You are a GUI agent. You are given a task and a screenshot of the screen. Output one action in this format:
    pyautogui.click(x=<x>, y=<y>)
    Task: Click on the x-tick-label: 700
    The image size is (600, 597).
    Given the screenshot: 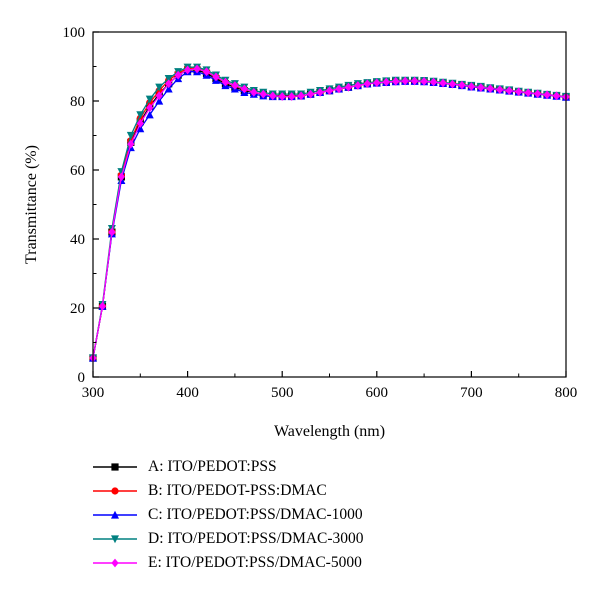 What is the action you would take?
    pyautogui.click(x=471, y=393)
    